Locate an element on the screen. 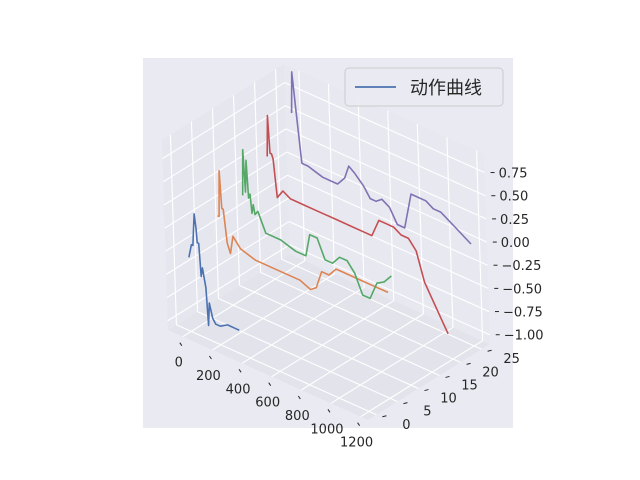 This screenshot has width=640, height=480. x-tick-label: 400 is located at coordinates (238, 389).